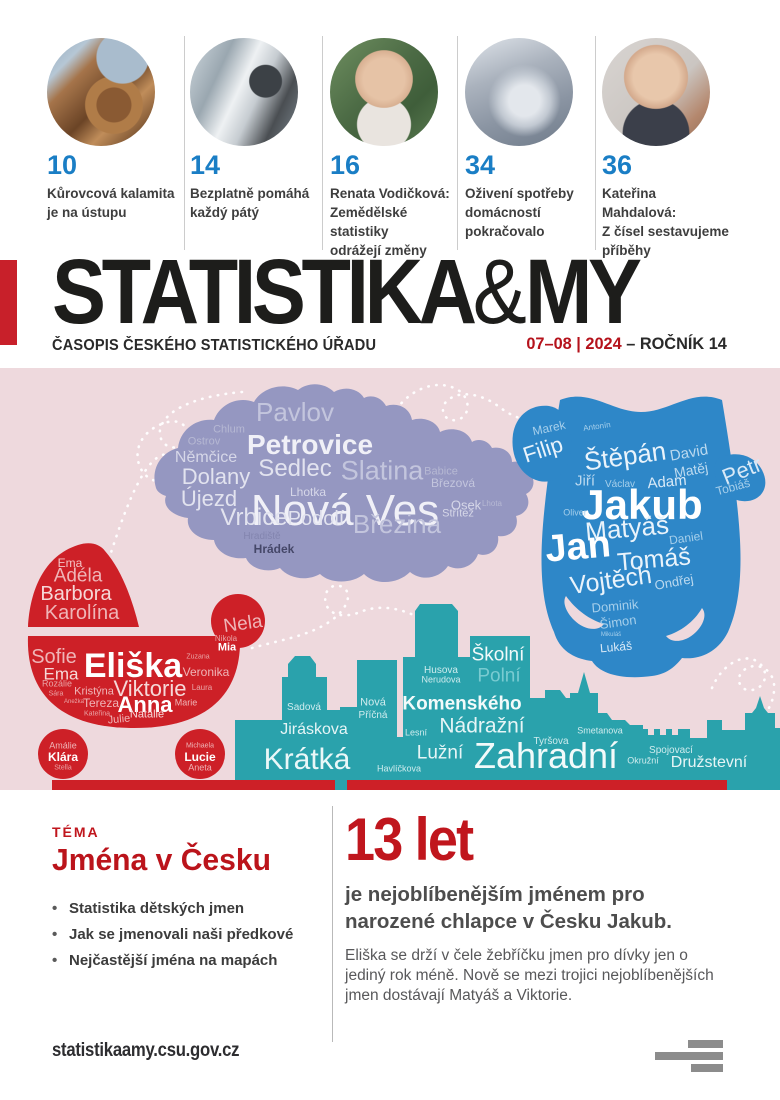 The image size is (780, 1100). What do you see at coordinates (656, 92) in the screenshot?
I see `toc-photo-portrait-studio` at bounding box center [656, 92].